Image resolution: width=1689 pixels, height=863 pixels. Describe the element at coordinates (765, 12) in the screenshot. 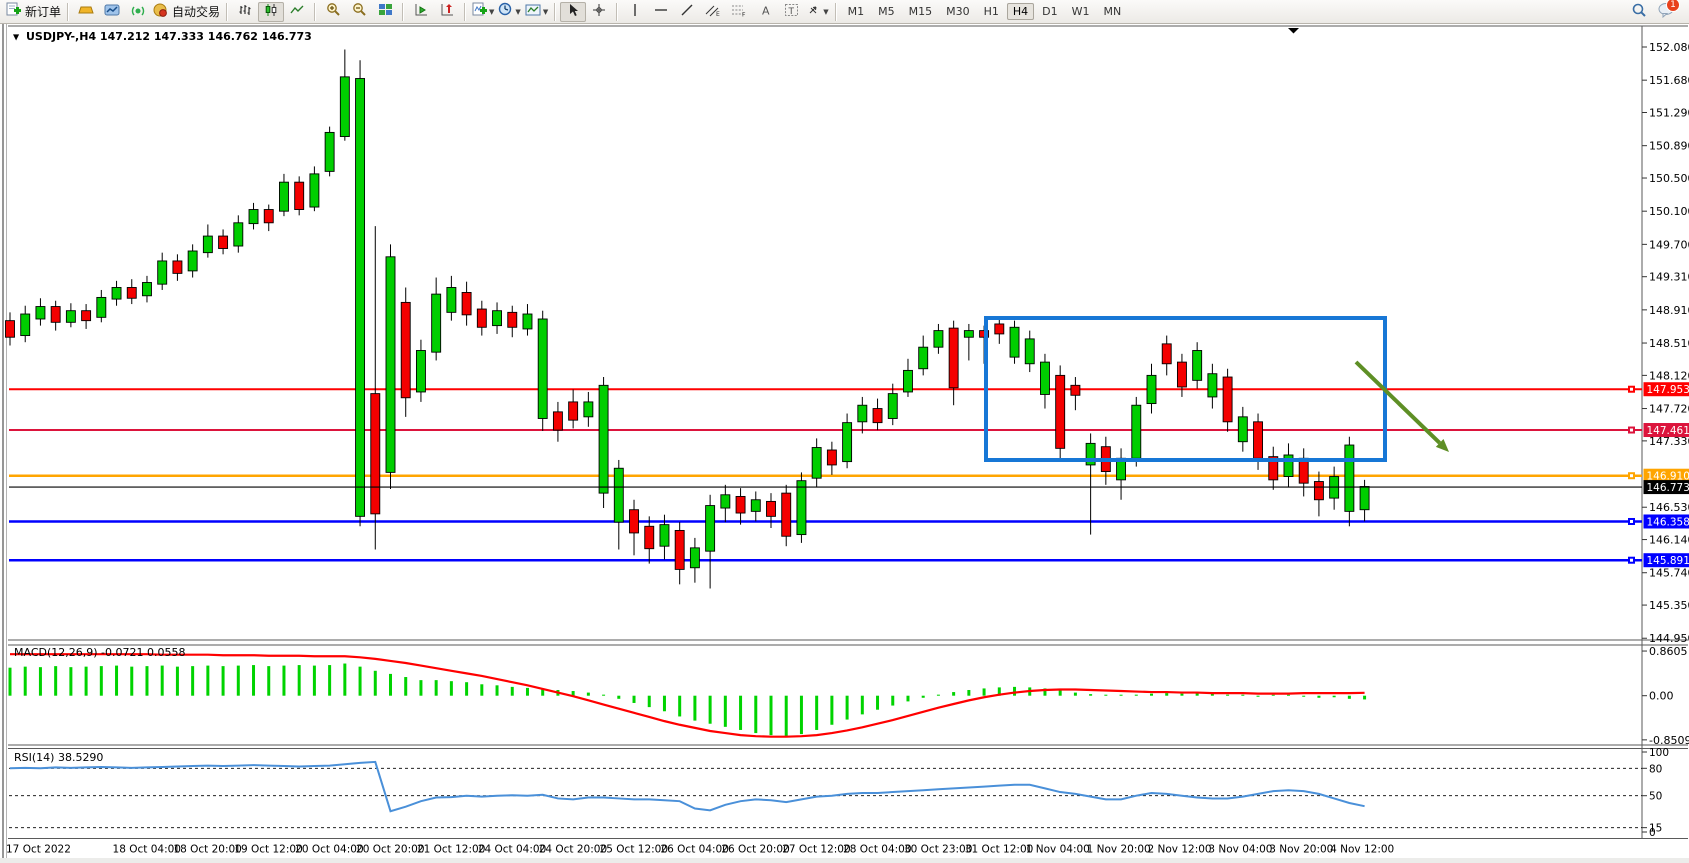

I see `text-tool: A` at that location.